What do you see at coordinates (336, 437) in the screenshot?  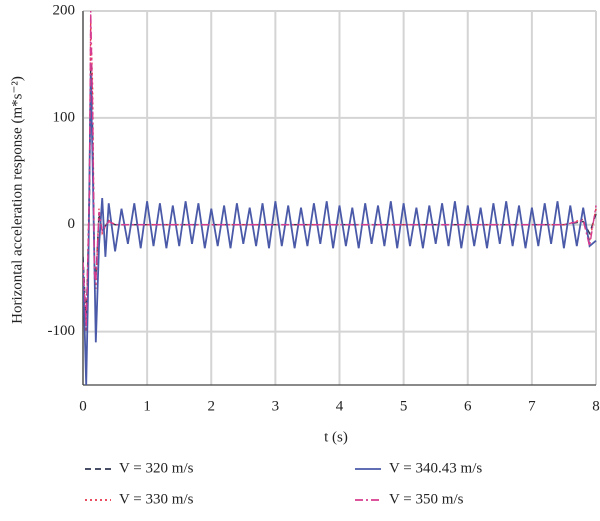 I see `x-axis-label: t (s)` at bounding box center [336, 437].